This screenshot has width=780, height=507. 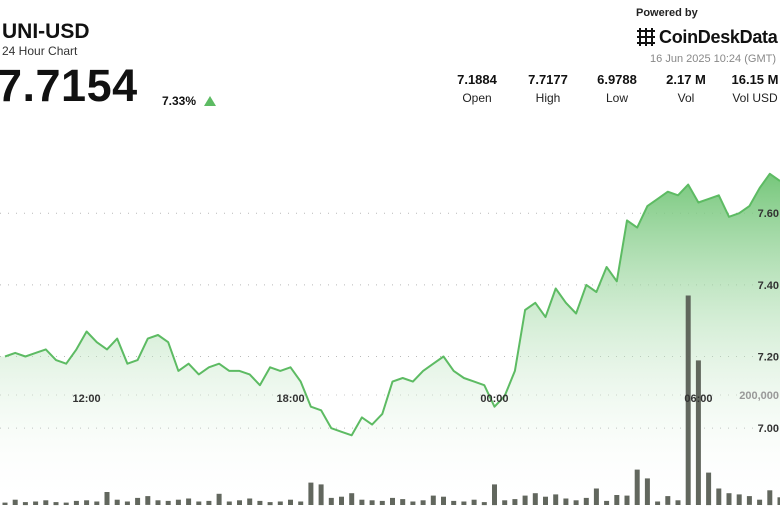 I want to click on stat-vol-usd: 16.15 M Vol USD, so click(x=750, y=88).